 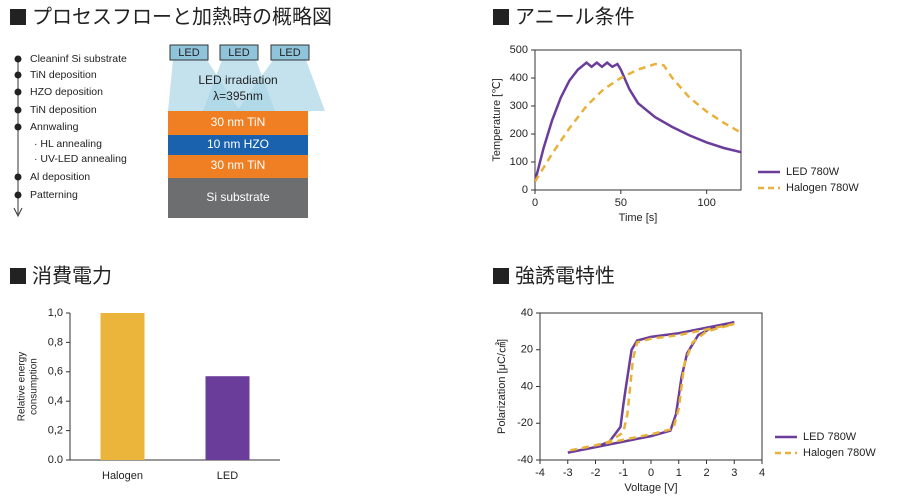 I want to click on y-tick-label: -40, so click(x=525, y=460).